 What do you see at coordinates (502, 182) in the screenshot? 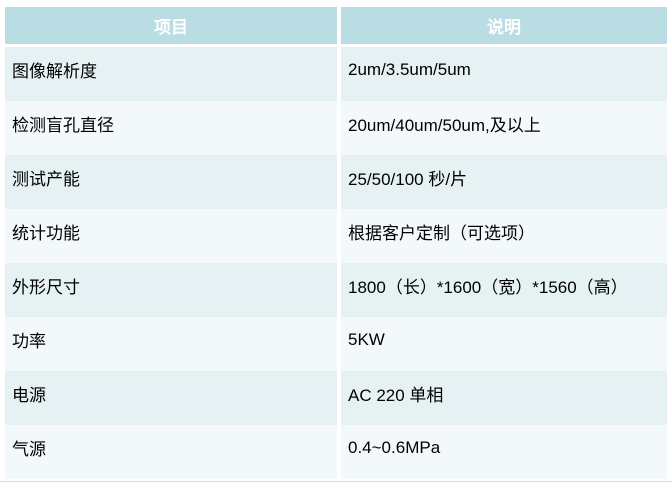
I see `desc-cell: 25/50/100 秒/片` at bounding box center [502, 182].